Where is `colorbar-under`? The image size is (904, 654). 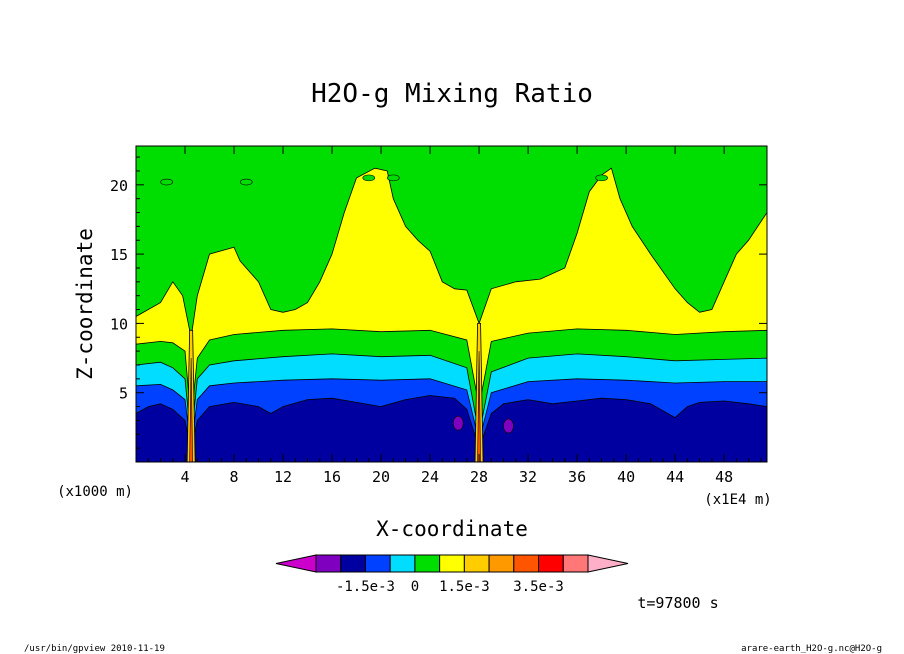
colorbar-under is located at coordinates (296, 563).